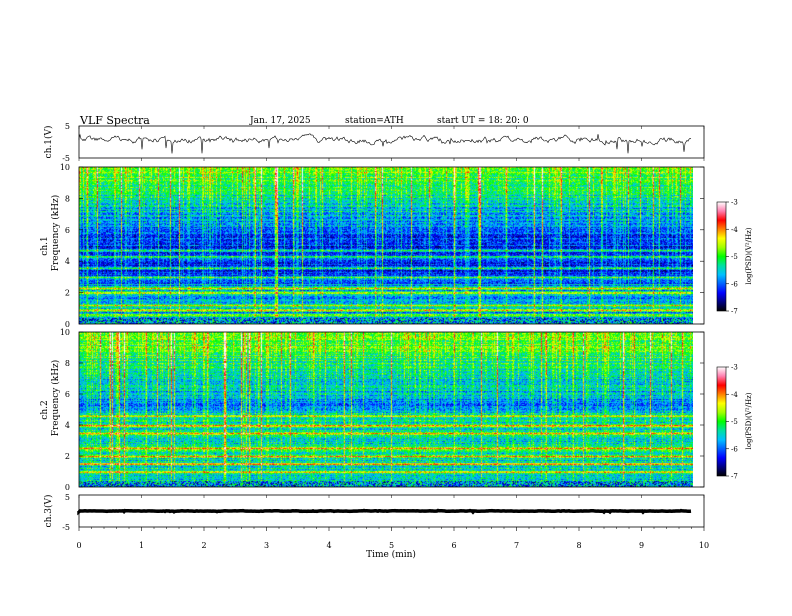 Image resolution: width=792 pixels, height=616 pixels. What do you see at coordinates (55, 398) in the screenshot?
I see `ch2-spectrogram-ylabel-frequency: Frequency (kHz)` at bounding box center [55, 398].